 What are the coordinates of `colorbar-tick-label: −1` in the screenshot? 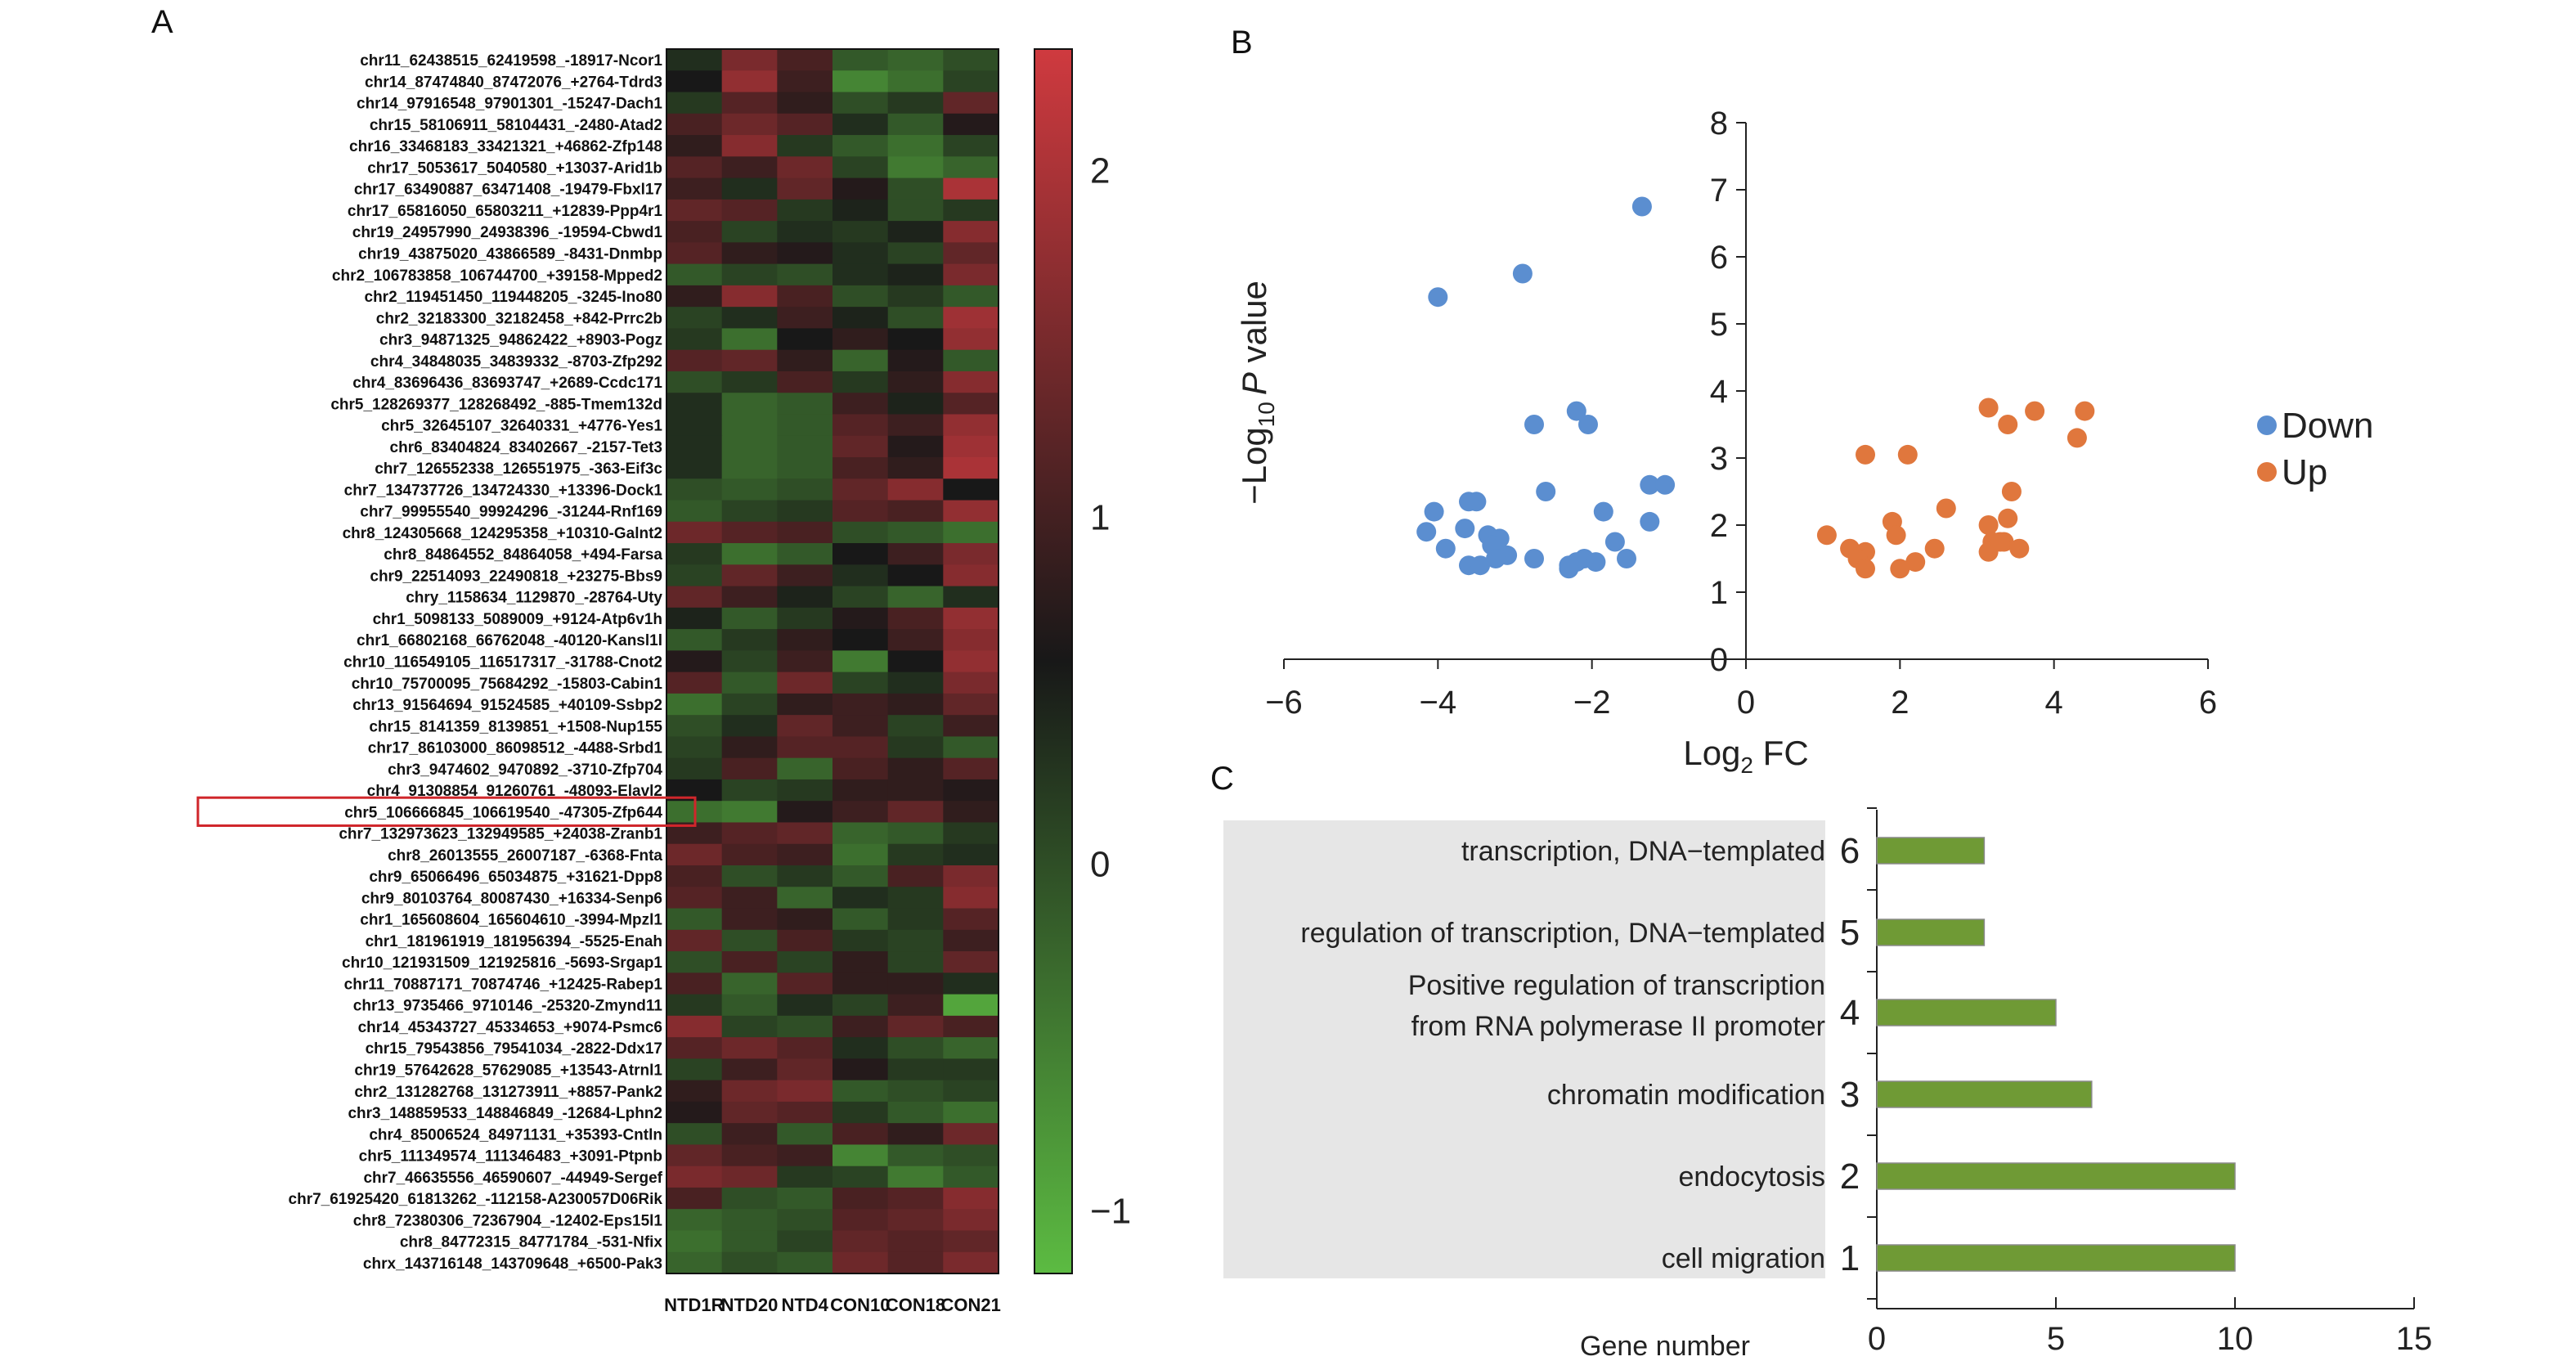 It's located at (1111, 1212).